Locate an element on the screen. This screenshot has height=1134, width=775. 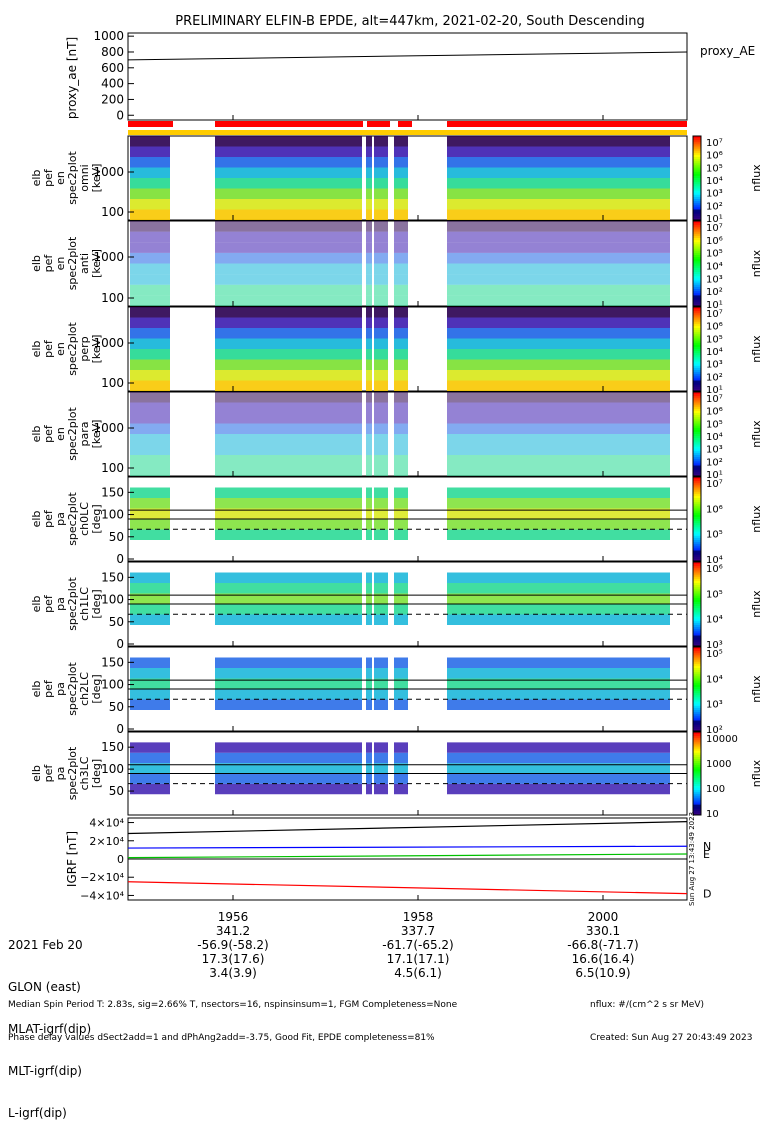
colorbar-tick-label: 10¹ is located at coordinates (714, 475).